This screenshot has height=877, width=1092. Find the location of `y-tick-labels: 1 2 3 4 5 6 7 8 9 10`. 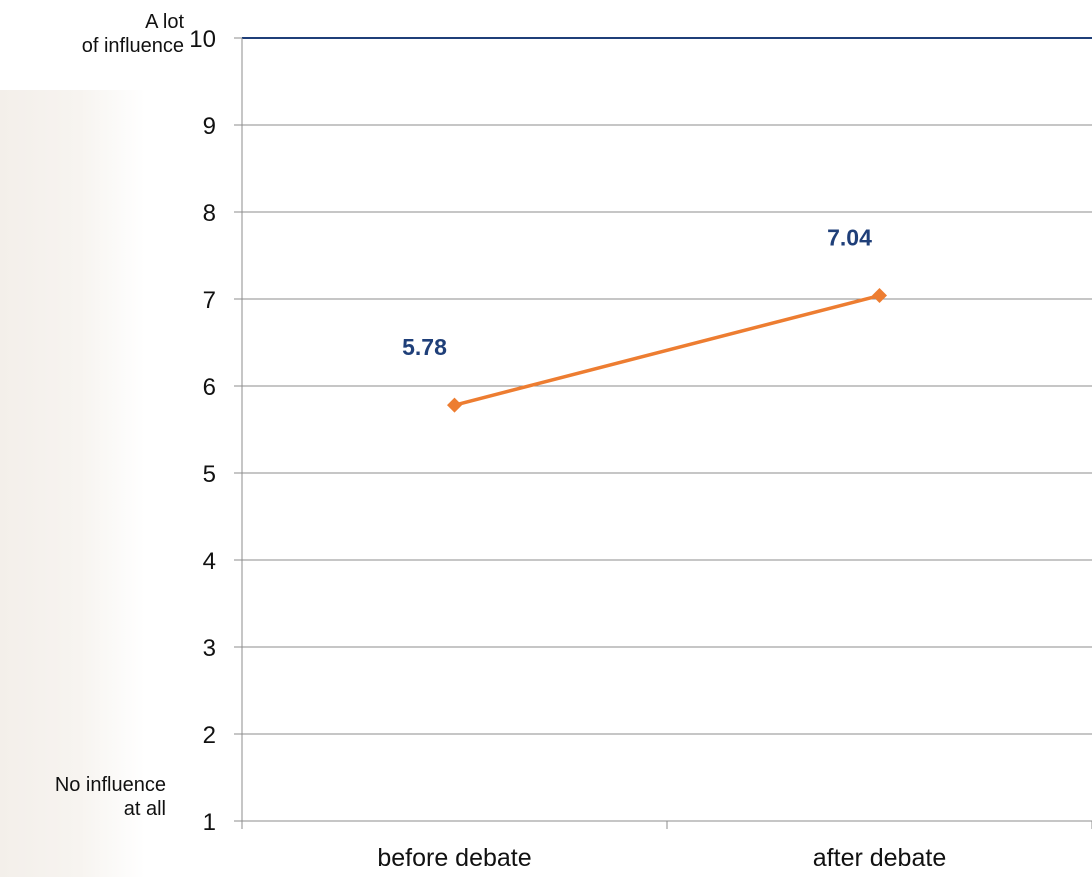

y-tick-labels: 1 2 3 4 5 6 7 8 9 10 is located at coordinates (202, 431).